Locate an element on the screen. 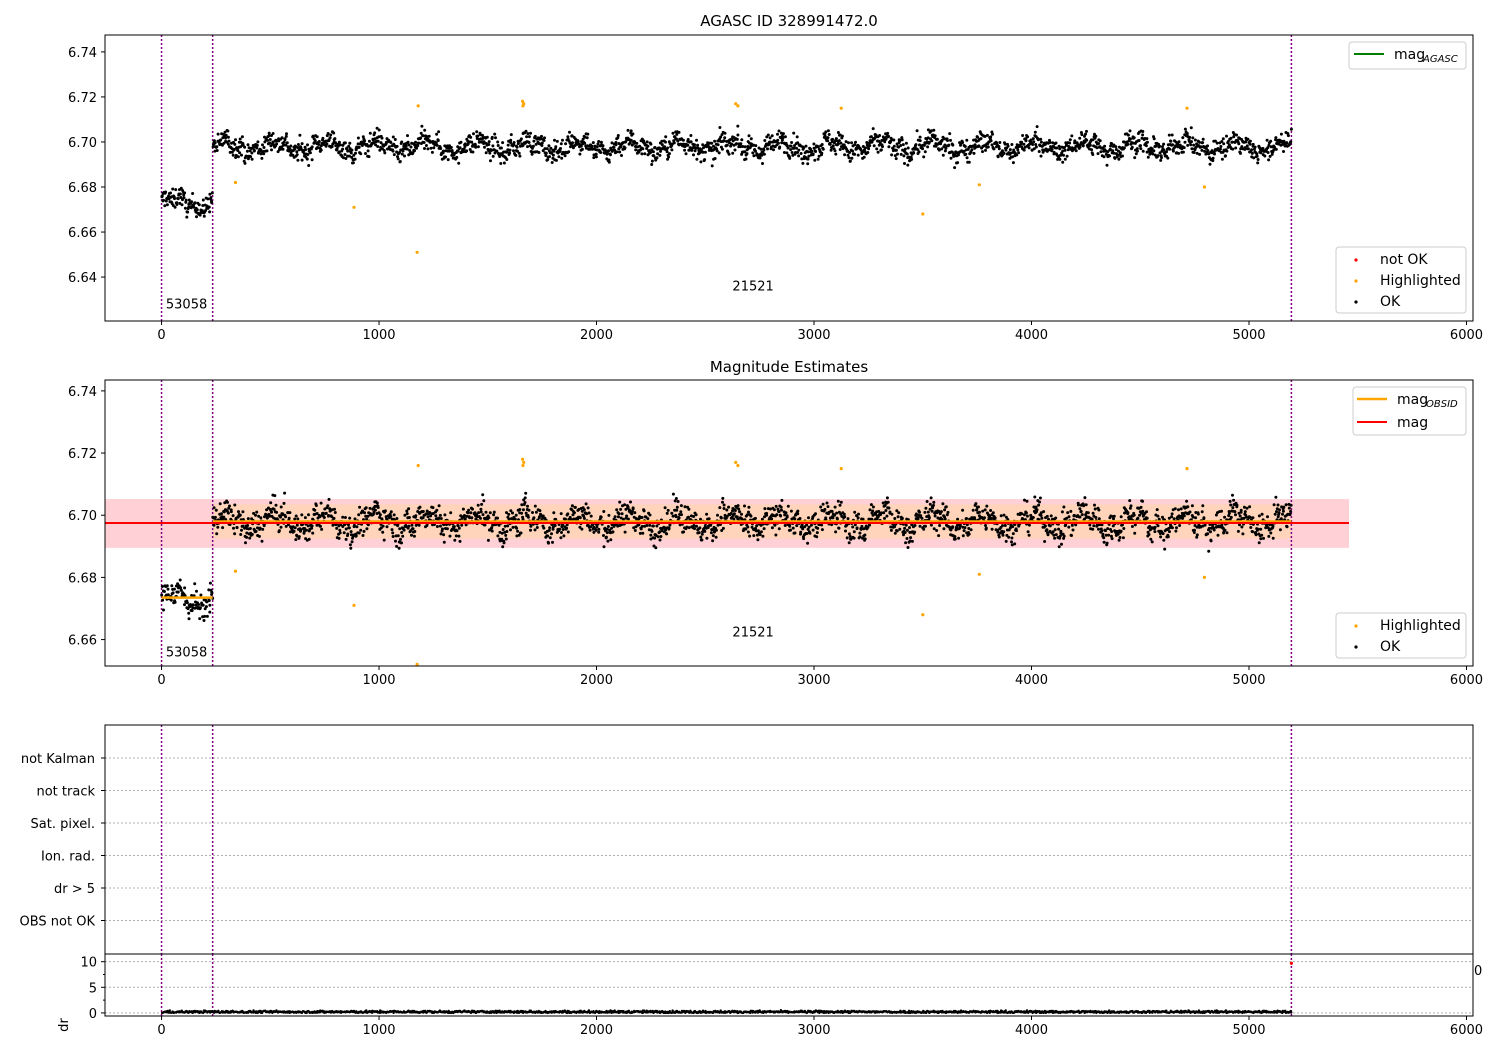 This screenshot has width=1500, height=1050. legend-box is located at coordinates (1401, 280).